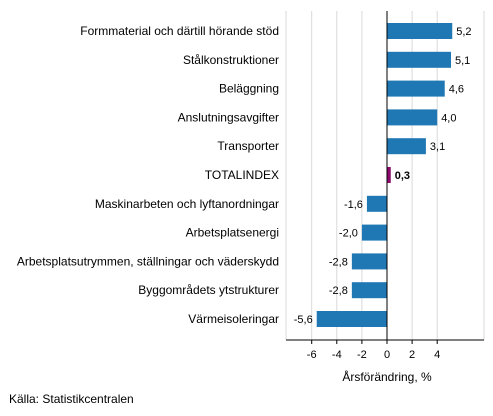  I want to click on source-note: Källa: Statistikcentralen, so click(71, 399).